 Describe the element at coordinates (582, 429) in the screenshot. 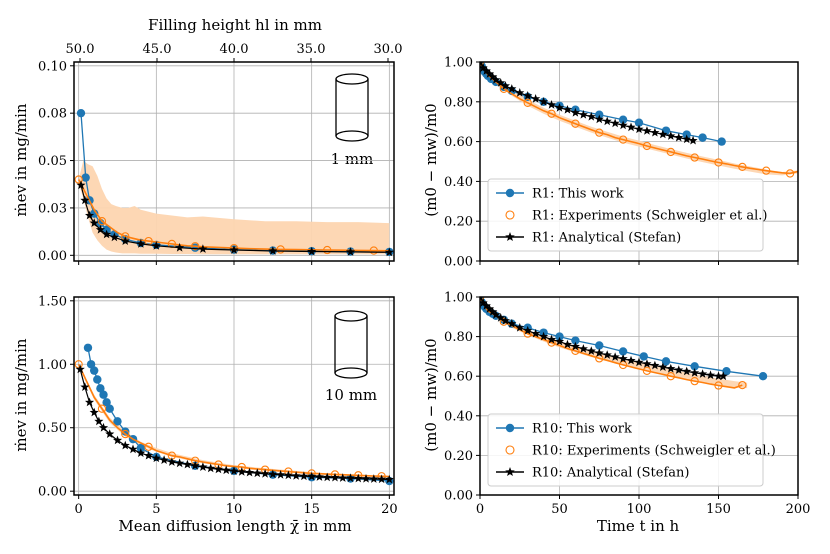

I see `legend-label: R10: This work` at that location.